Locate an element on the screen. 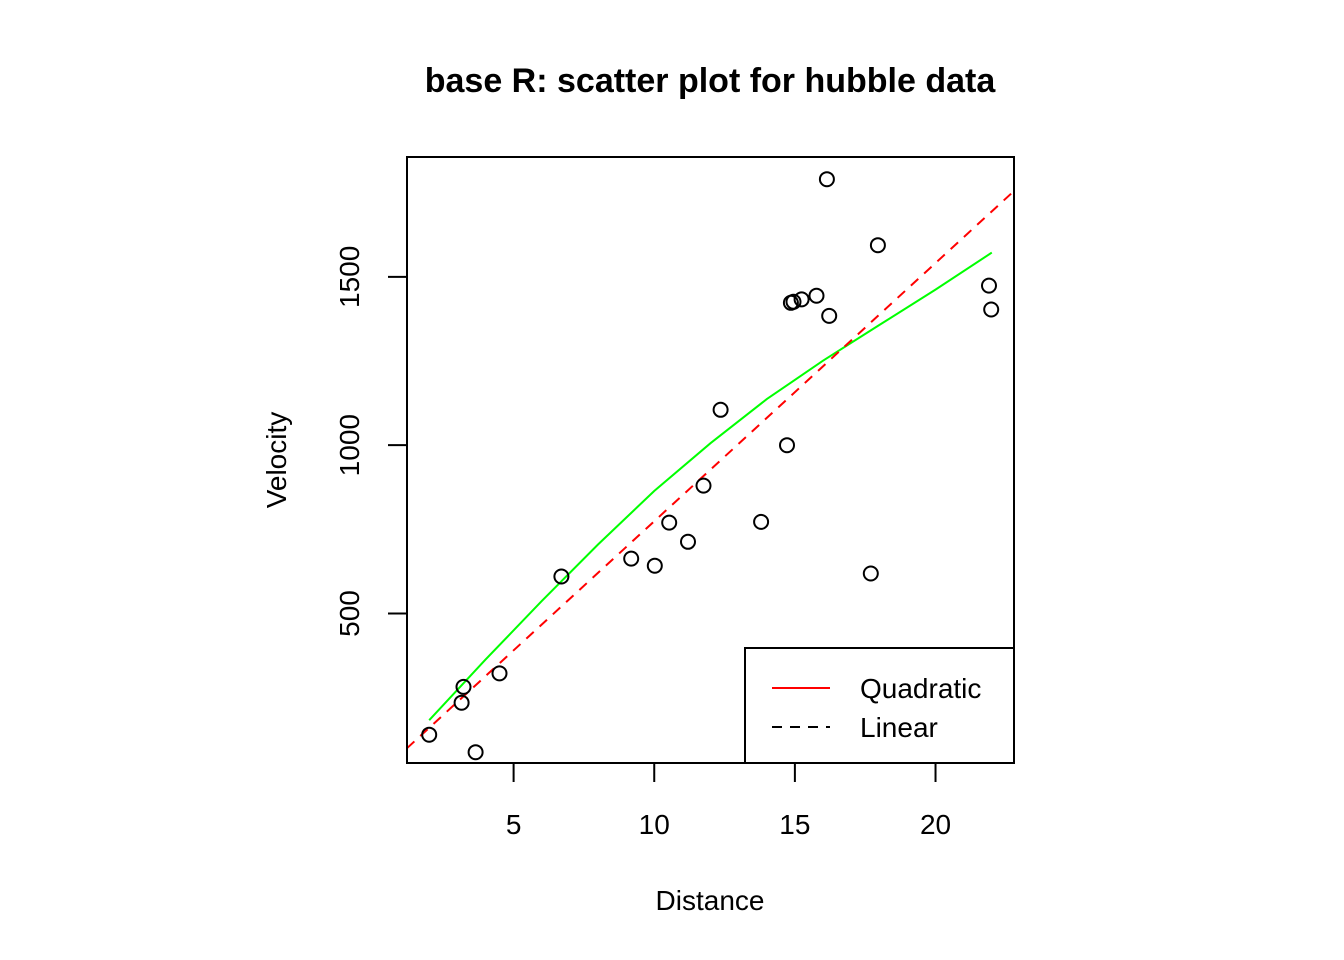 This screenshot has width=1344, height=960. legend-label-quadratic: Quadratic is located at coordinates (920, 688).